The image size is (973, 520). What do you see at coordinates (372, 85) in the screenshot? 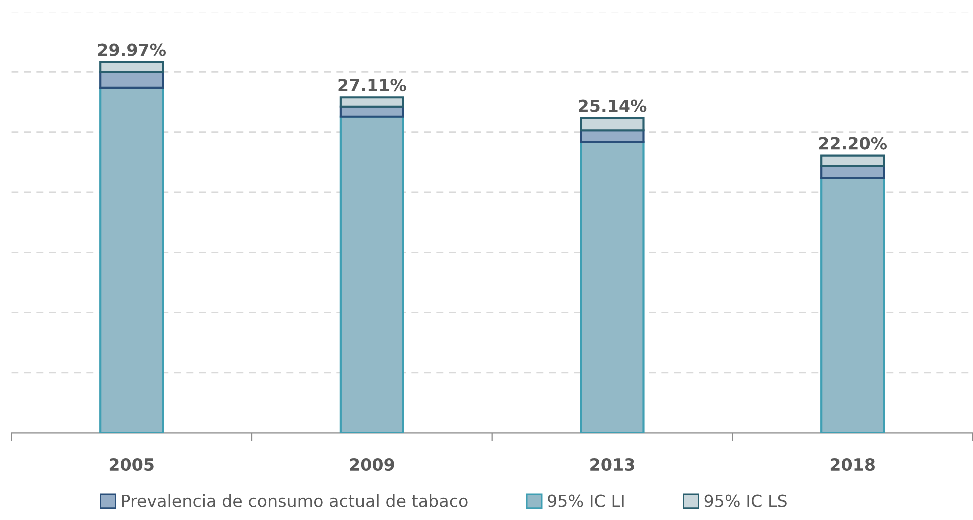
I see `annotation: 27.11%` at bounding box center [372, 85].